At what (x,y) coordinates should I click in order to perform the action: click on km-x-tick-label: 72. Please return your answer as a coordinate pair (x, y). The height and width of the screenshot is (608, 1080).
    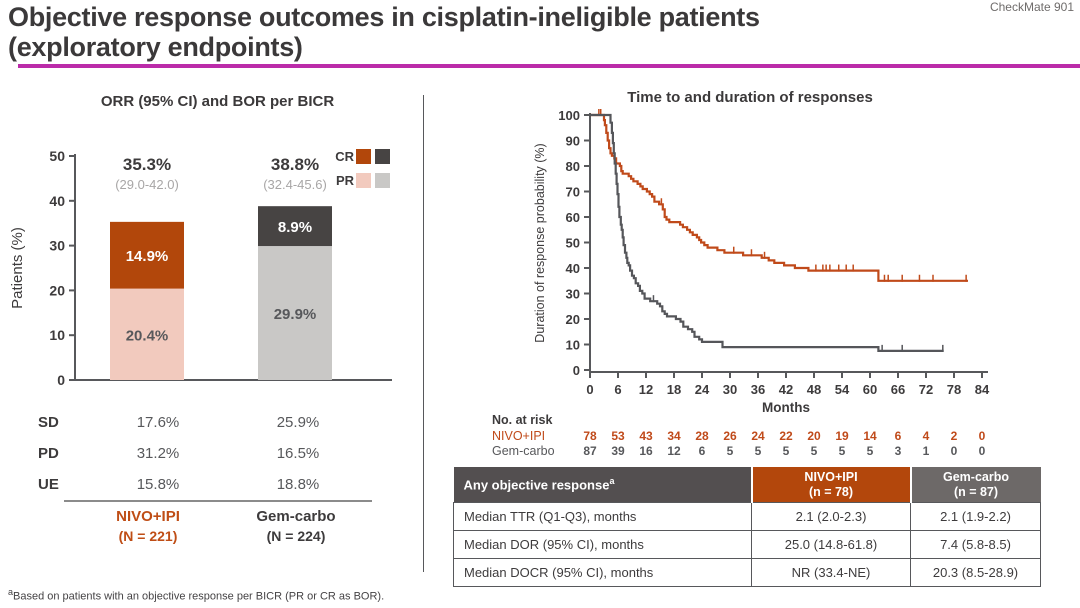
    Looking at the image, I should click on (926, 389).